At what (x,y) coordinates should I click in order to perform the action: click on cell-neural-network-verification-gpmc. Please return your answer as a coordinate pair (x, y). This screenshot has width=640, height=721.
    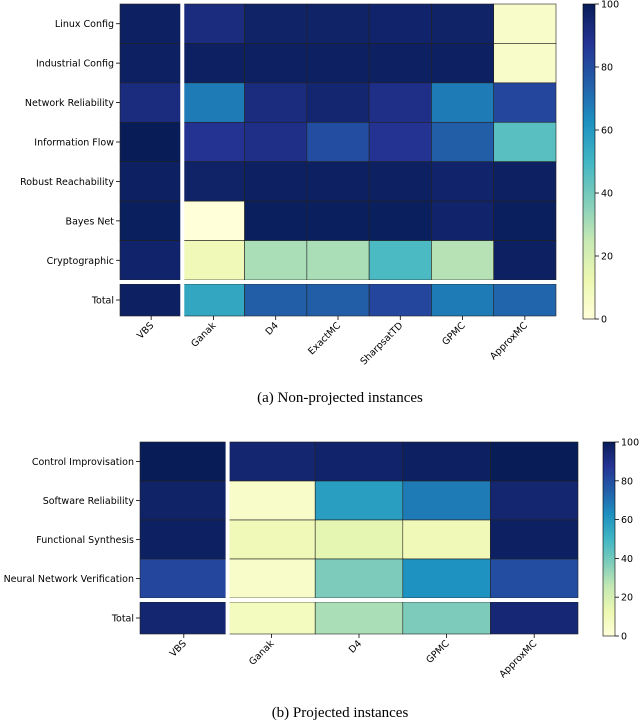
    Looking at the image, I should click on (446, 578).